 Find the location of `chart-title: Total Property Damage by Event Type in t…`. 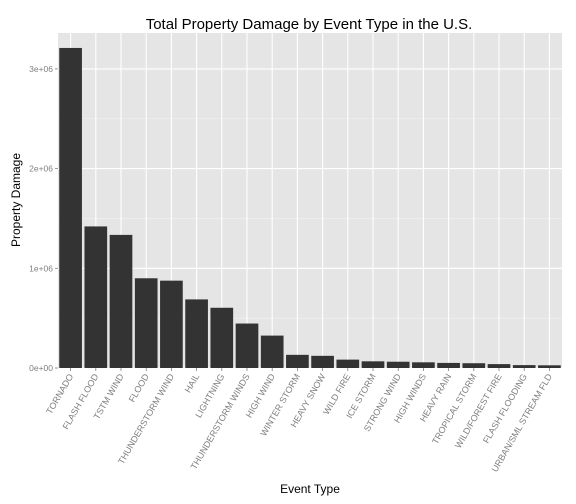

chart-title: Total Property Damage by Event Type in t… is located at coordinates (309, 24).